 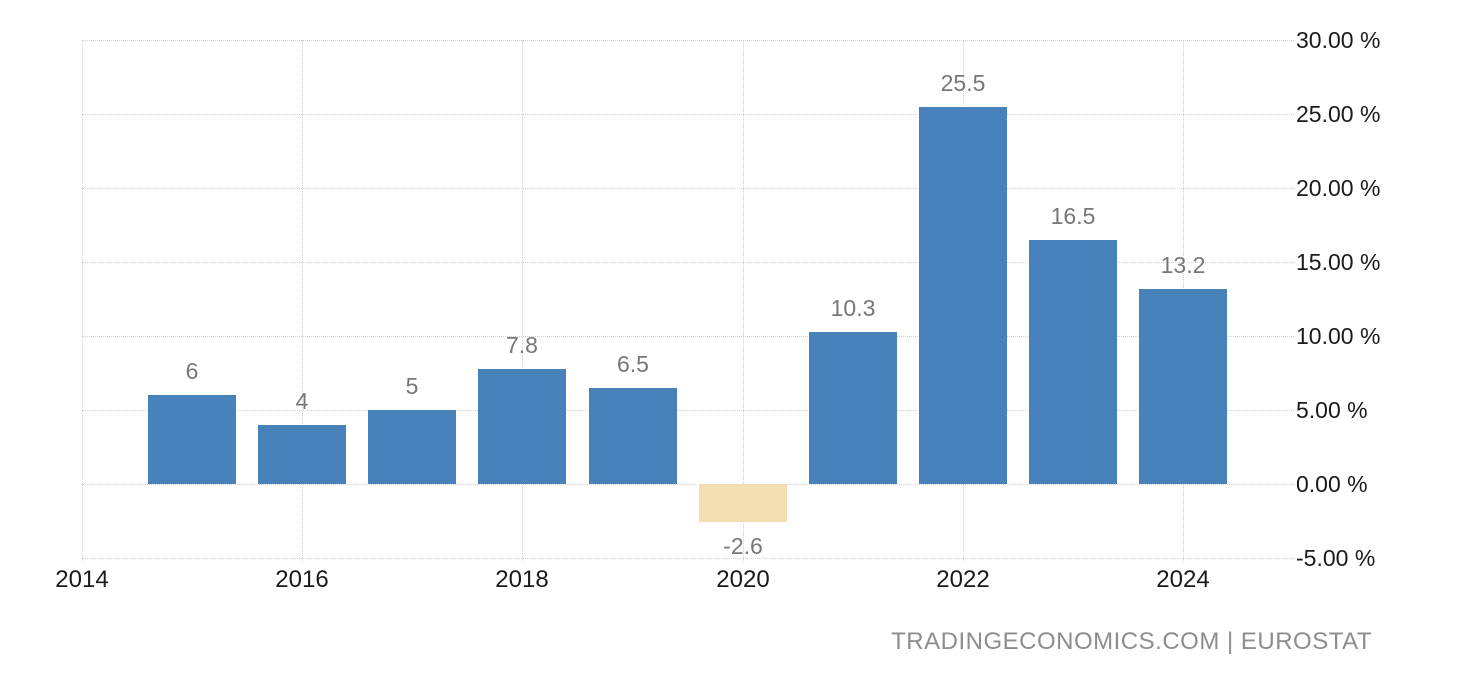 I want to click on x-axis-tick-label: 2014, so click(x=82, y=579).